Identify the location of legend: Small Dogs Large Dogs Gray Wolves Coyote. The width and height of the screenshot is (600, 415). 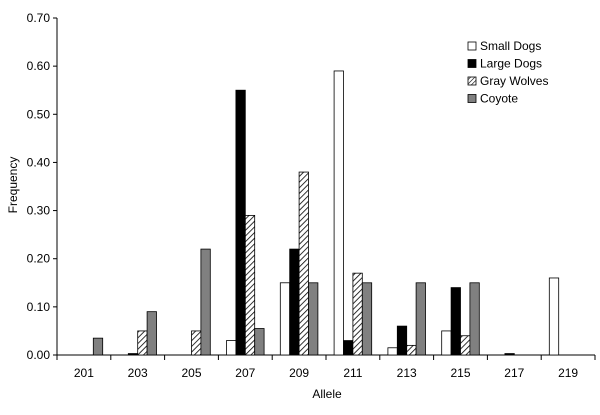
(507, 72).